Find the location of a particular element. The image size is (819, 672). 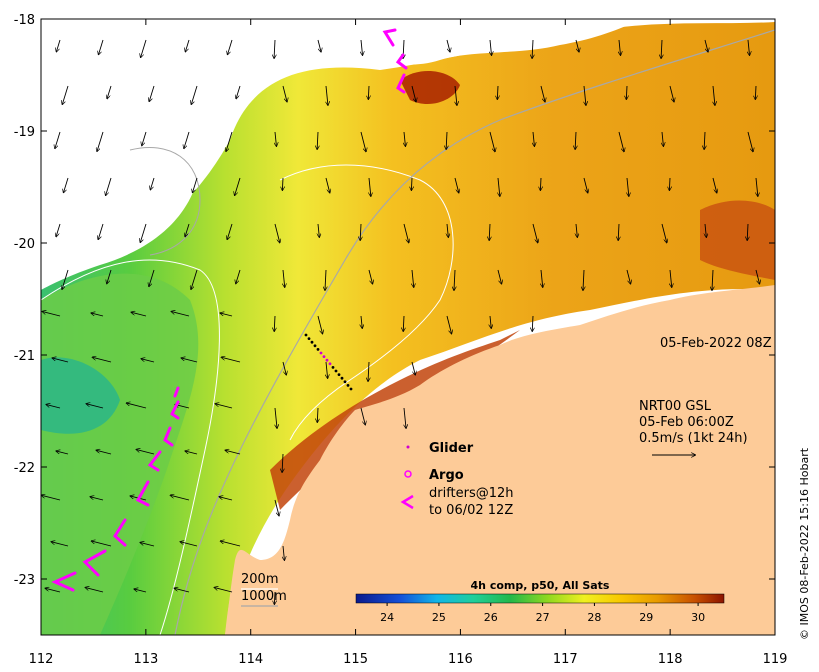

sst-colorbar: 4h comp, p50, All Sats 24 25 26 27 28 29 30 is located at coordinates (540, 601).